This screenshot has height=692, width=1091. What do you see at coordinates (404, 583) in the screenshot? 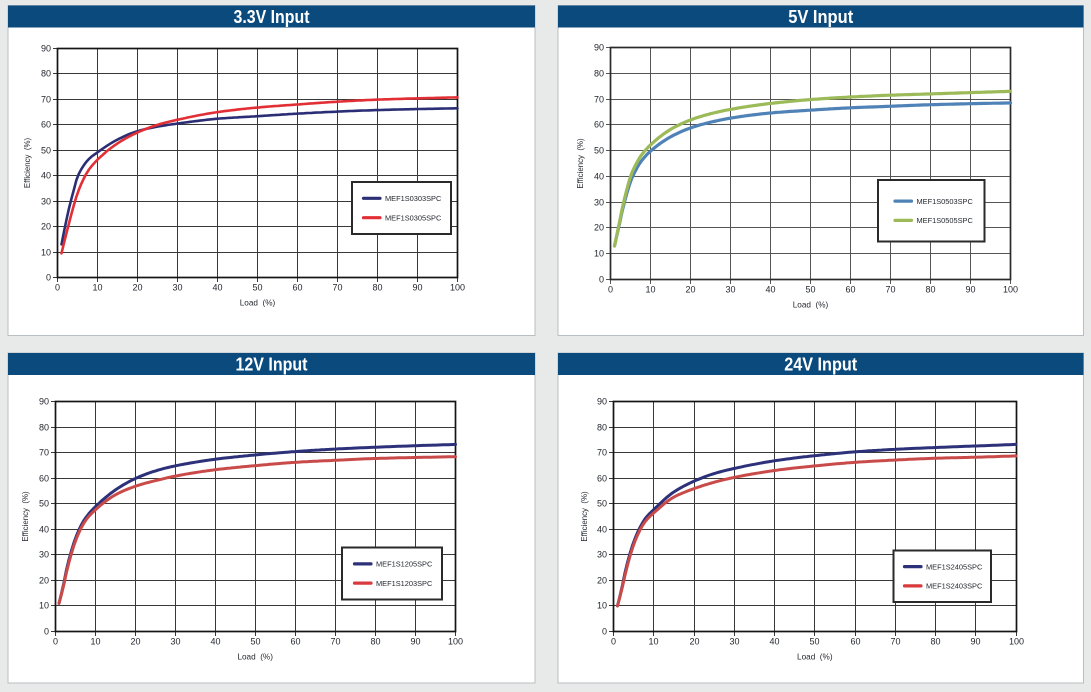
I see `svg-text: MEF1S1203SPC` at bounding box center [404, 583].